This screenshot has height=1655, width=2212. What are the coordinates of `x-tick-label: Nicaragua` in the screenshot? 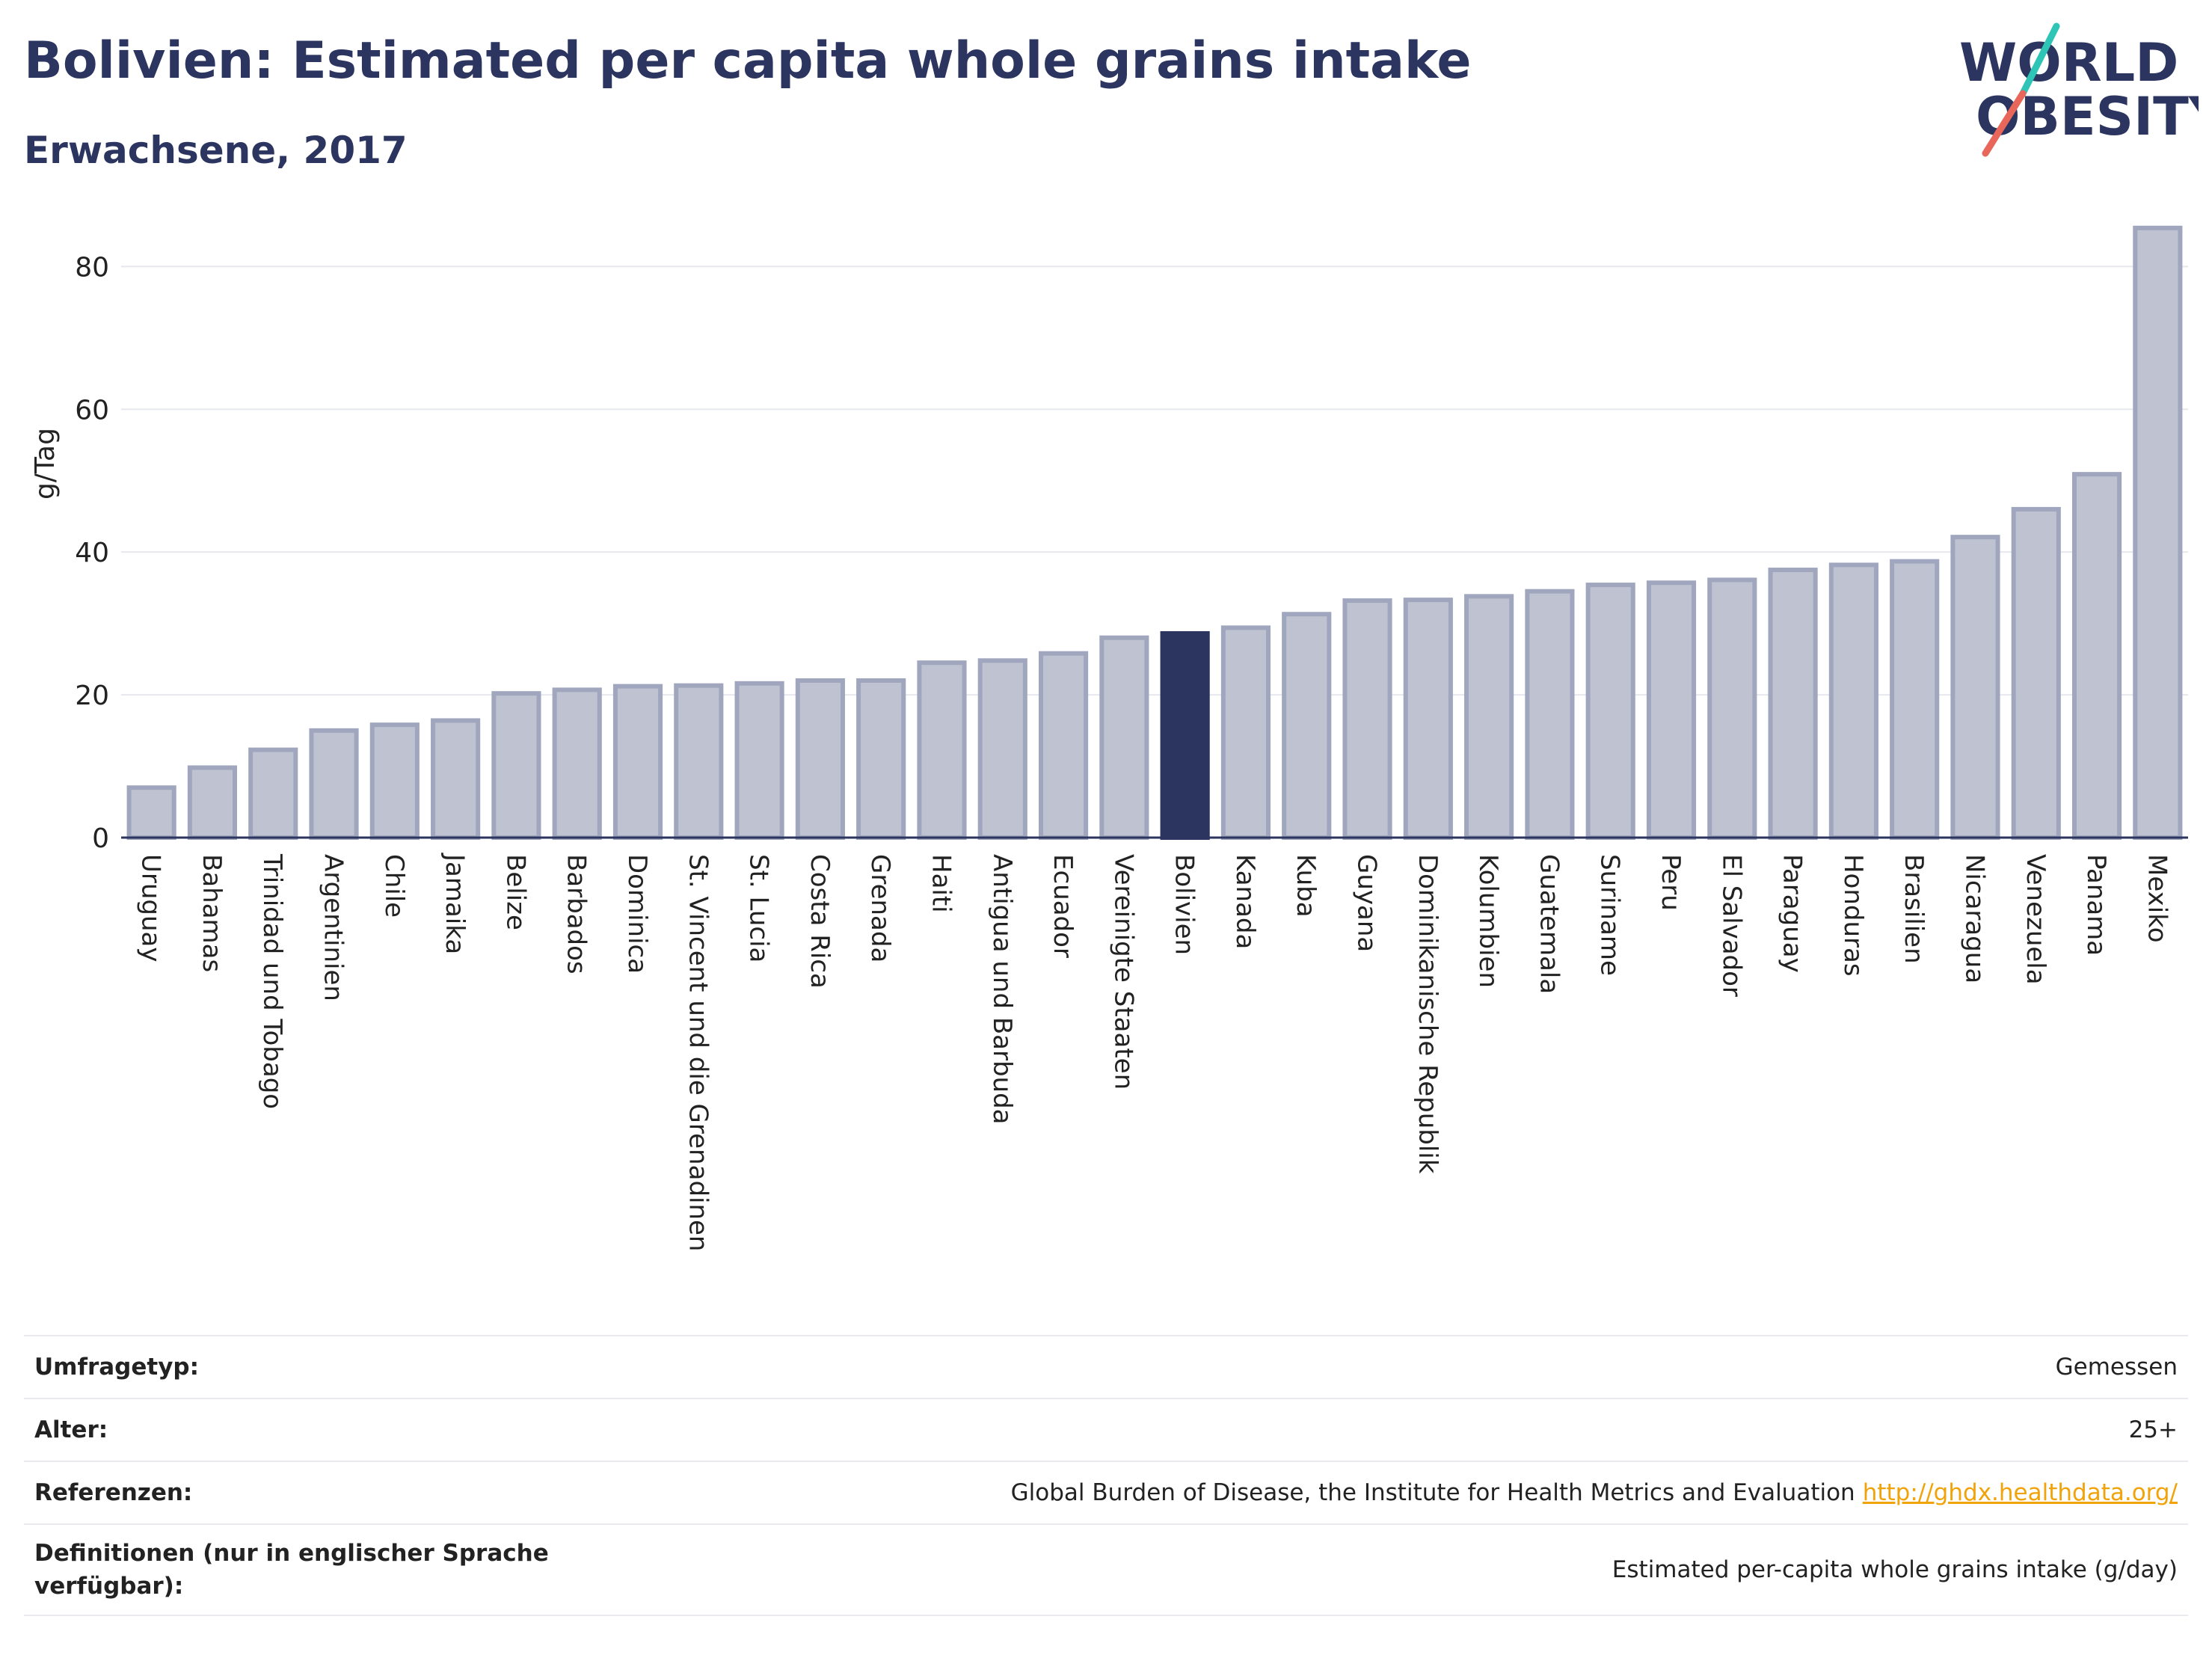 It's located at (1974, 918).